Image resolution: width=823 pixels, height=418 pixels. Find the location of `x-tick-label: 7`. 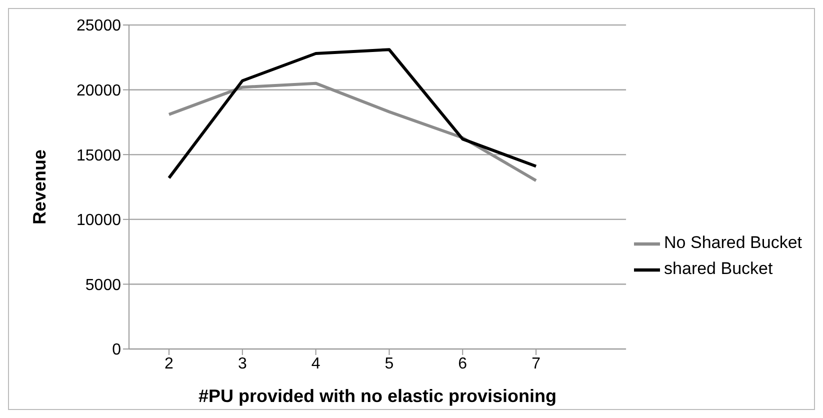

x-tick-label: 7 is located at coordinates (536, 363).